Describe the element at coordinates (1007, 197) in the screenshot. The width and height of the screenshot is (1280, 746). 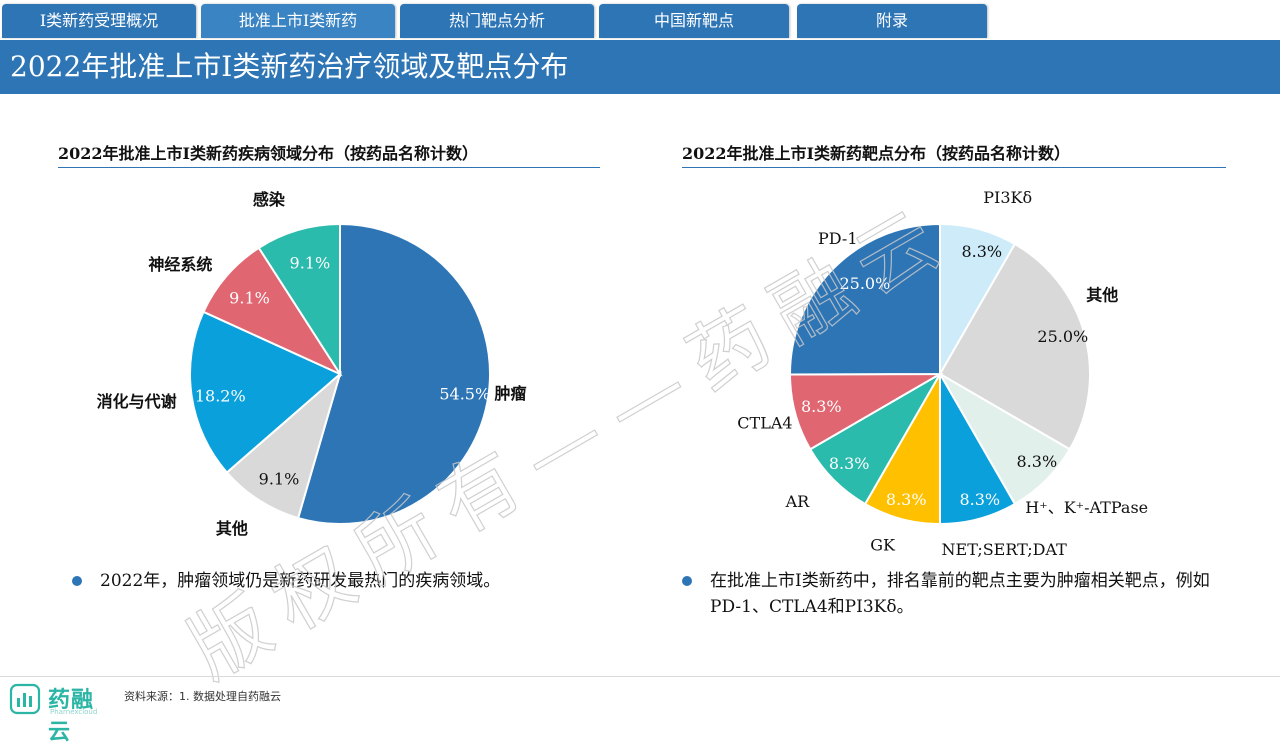
I see `pie-category-label: PI3Kδ` at that location.